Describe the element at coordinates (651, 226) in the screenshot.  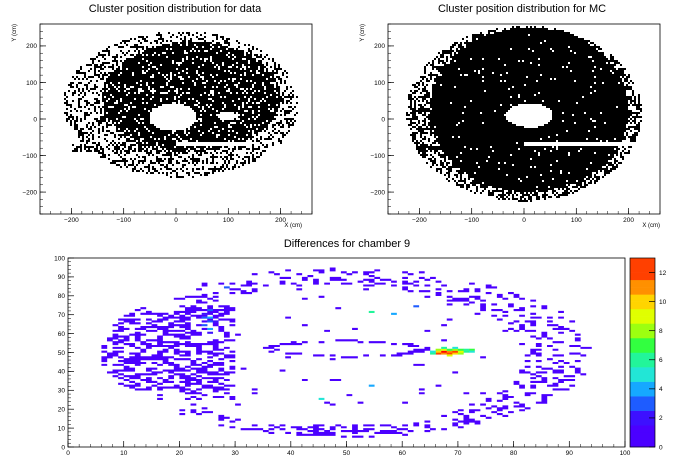
I see `mc-panel-xlabel: X (cm)` at that location.